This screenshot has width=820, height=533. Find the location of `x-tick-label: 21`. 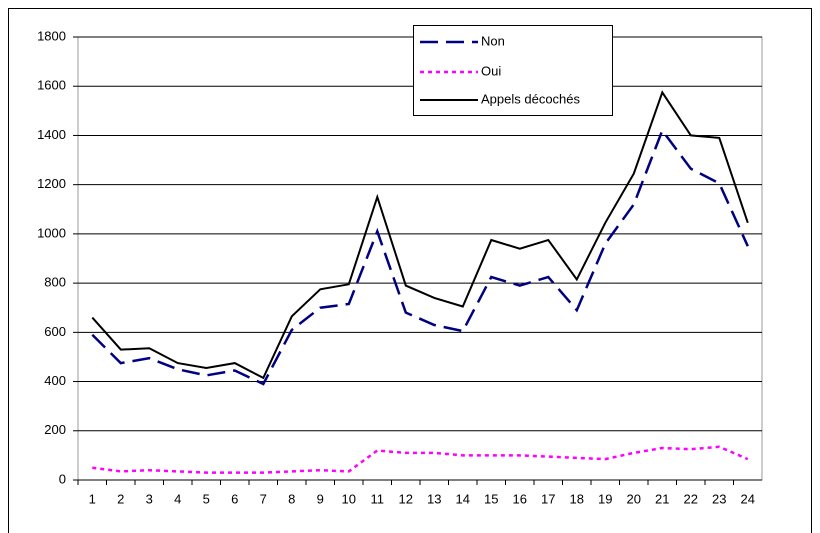

x-tick-label: 21 is located at coordinates (662, 498).